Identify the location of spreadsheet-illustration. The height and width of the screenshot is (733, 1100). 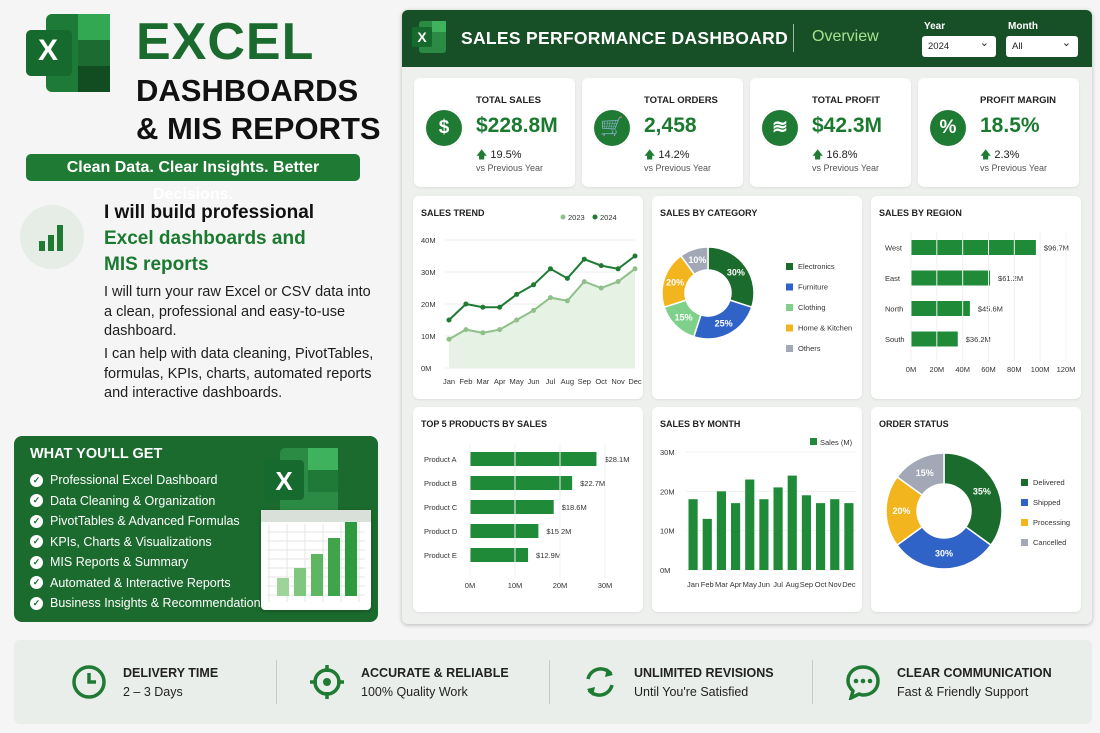
(316, 560).